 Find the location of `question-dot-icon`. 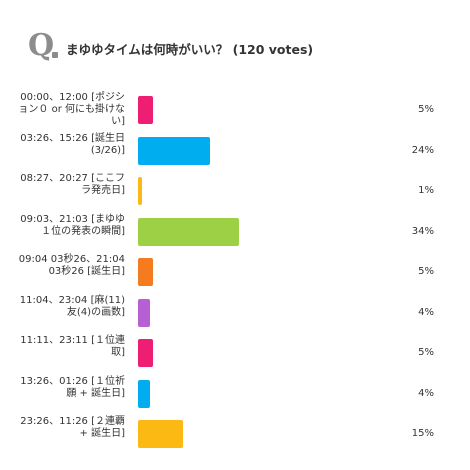

question-dot-icon is located at coordinates (55, 55).